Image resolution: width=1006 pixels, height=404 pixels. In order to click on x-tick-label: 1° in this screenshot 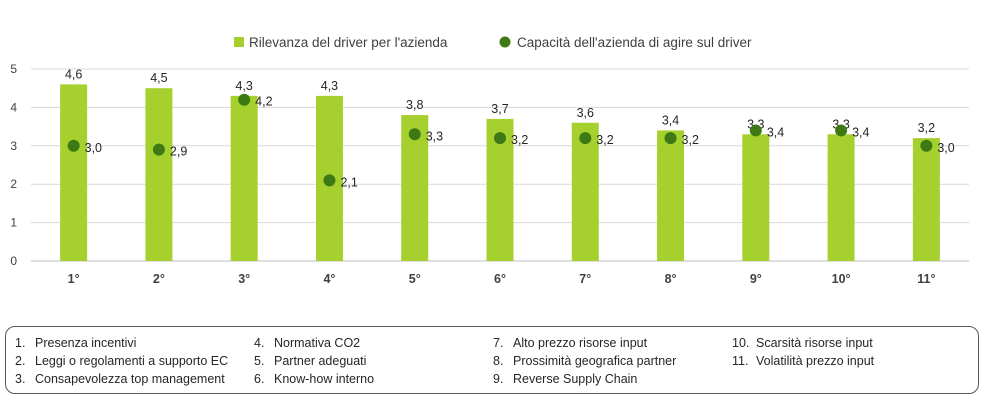, I will do `click(74, 279)`.